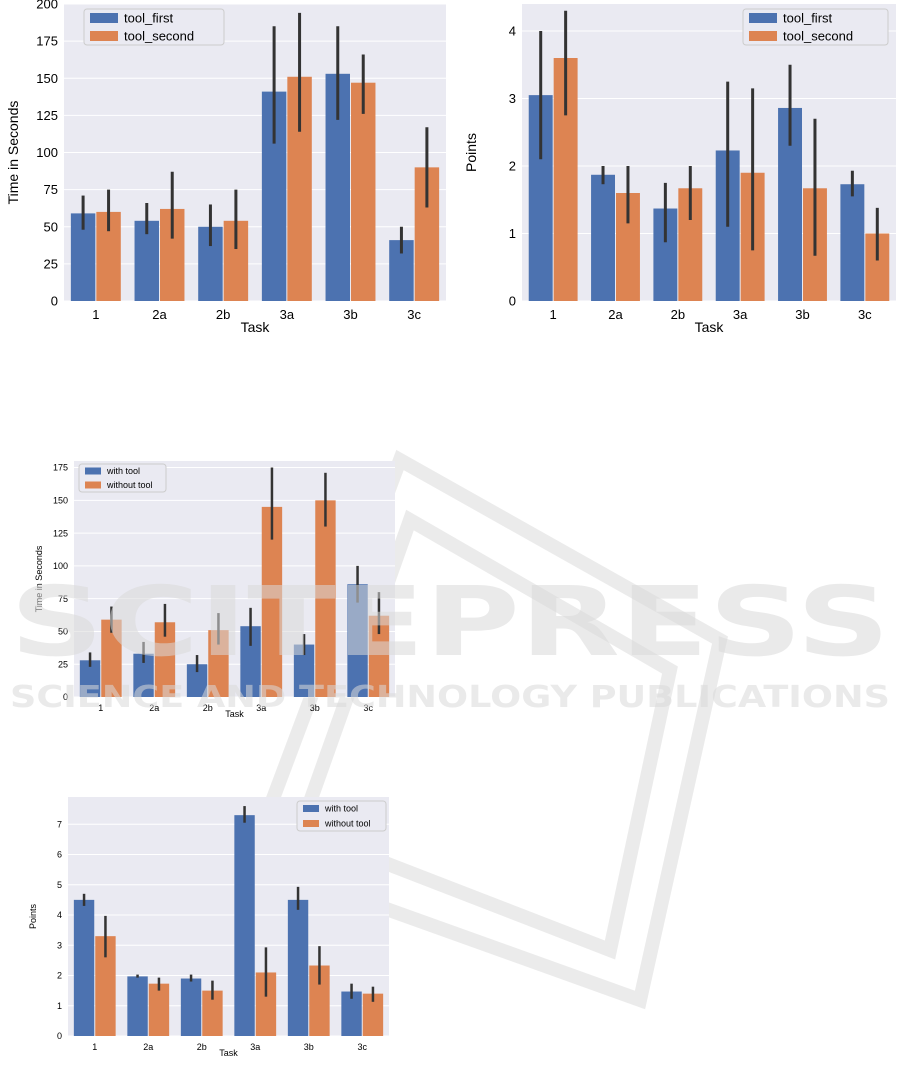 This screenshot has height=1068, width=901. Describe the element at coordinates (13, 153) in the screenshot. I see `y-axis-label: Time in Seconds` at that location.